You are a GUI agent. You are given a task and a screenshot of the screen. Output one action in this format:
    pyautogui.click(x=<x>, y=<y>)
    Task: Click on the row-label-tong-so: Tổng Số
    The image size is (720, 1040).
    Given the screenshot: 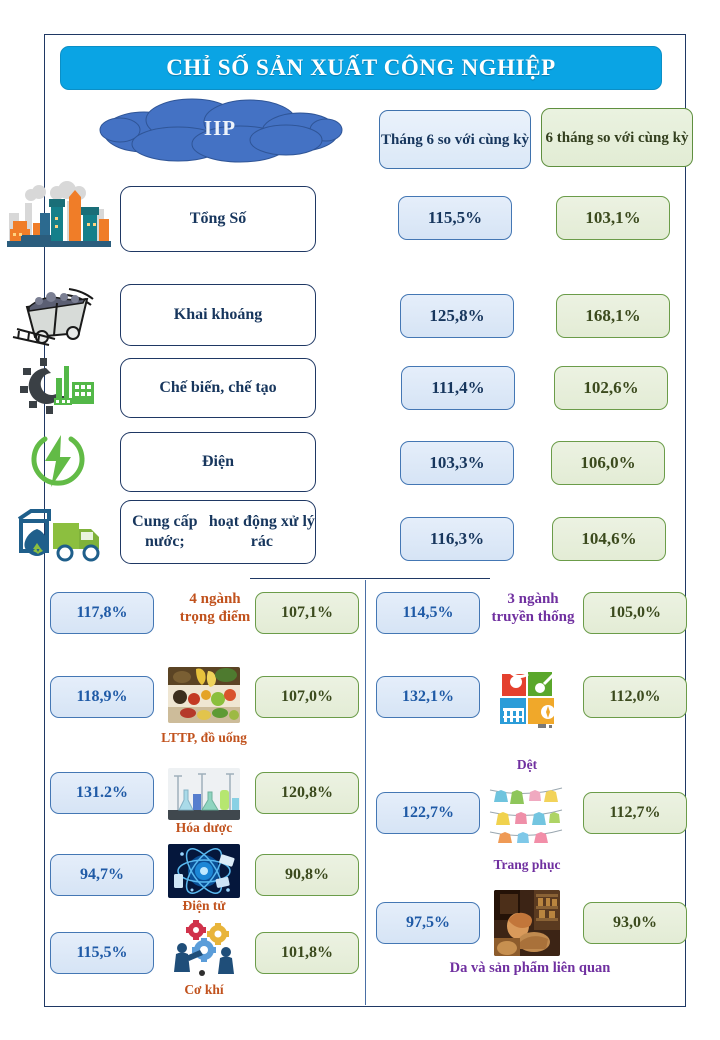 What is the action you would take?
    pyautogui.click(x=218, y=219)
    